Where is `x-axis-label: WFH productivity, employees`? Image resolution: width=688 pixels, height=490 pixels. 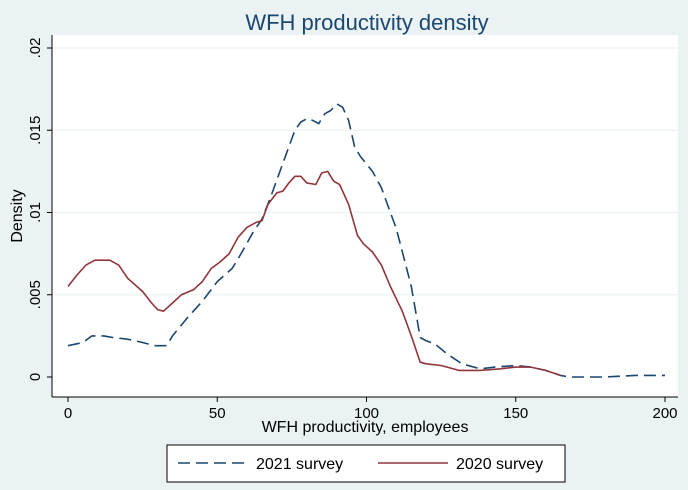 x-axis-label: WFH productivity, employees is located at coordinates (365, 427).